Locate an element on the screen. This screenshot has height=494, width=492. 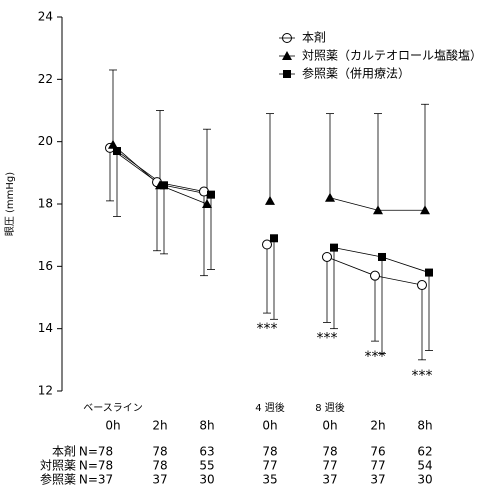
legend-label: 対照薬（カルテオロール塩酸塩） is located at coordinates (392, 55).